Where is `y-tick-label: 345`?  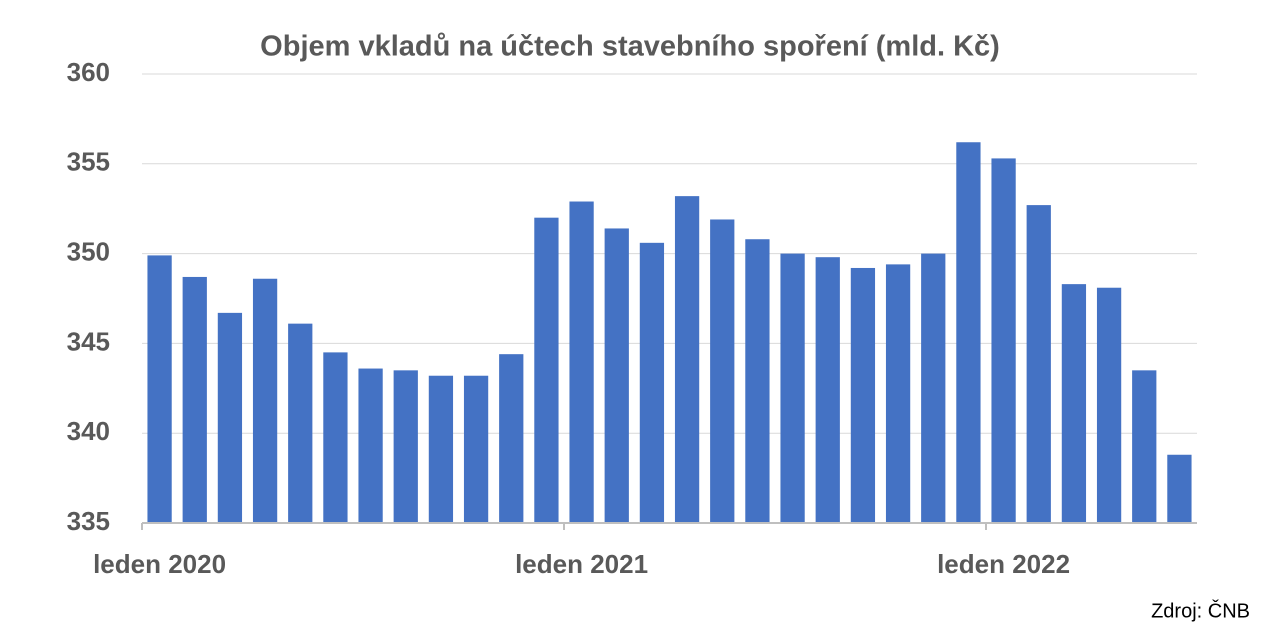 y-tick-label: 345 is located at coordinates (88, 341).